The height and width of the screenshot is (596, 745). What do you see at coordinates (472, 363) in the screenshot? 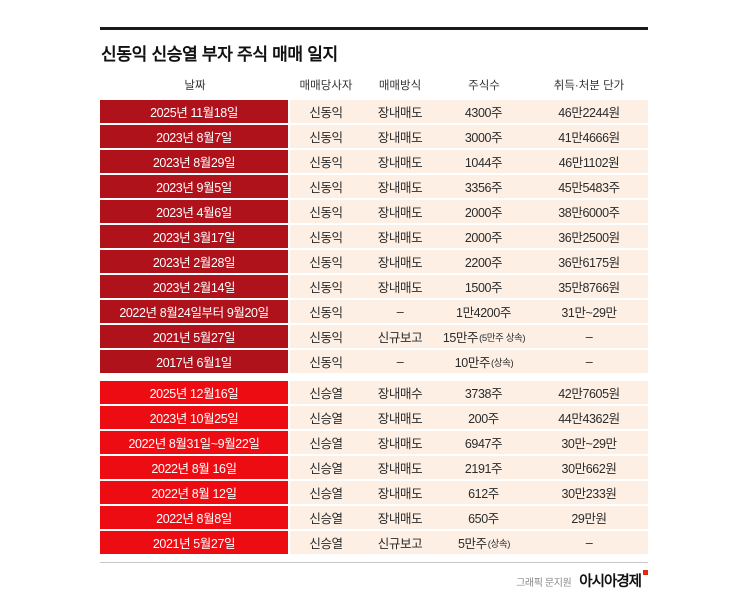
I see `shares-value: 10만주` at bounding box center [472, 363].